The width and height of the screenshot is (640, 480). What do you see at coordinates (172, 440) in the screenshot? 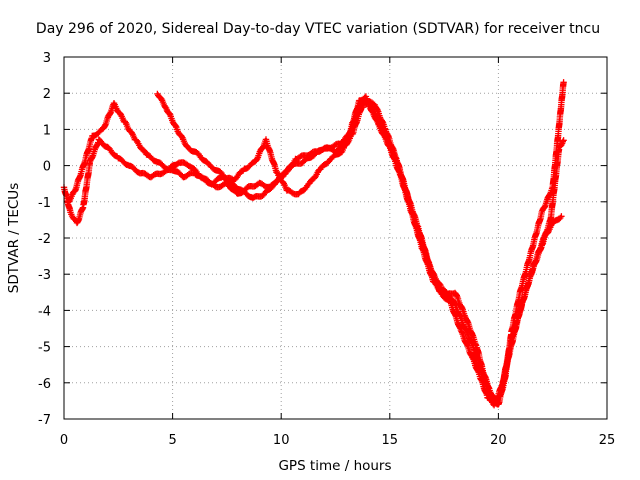
I see `x-tick-label: 5` at bounding box center [172, 440].